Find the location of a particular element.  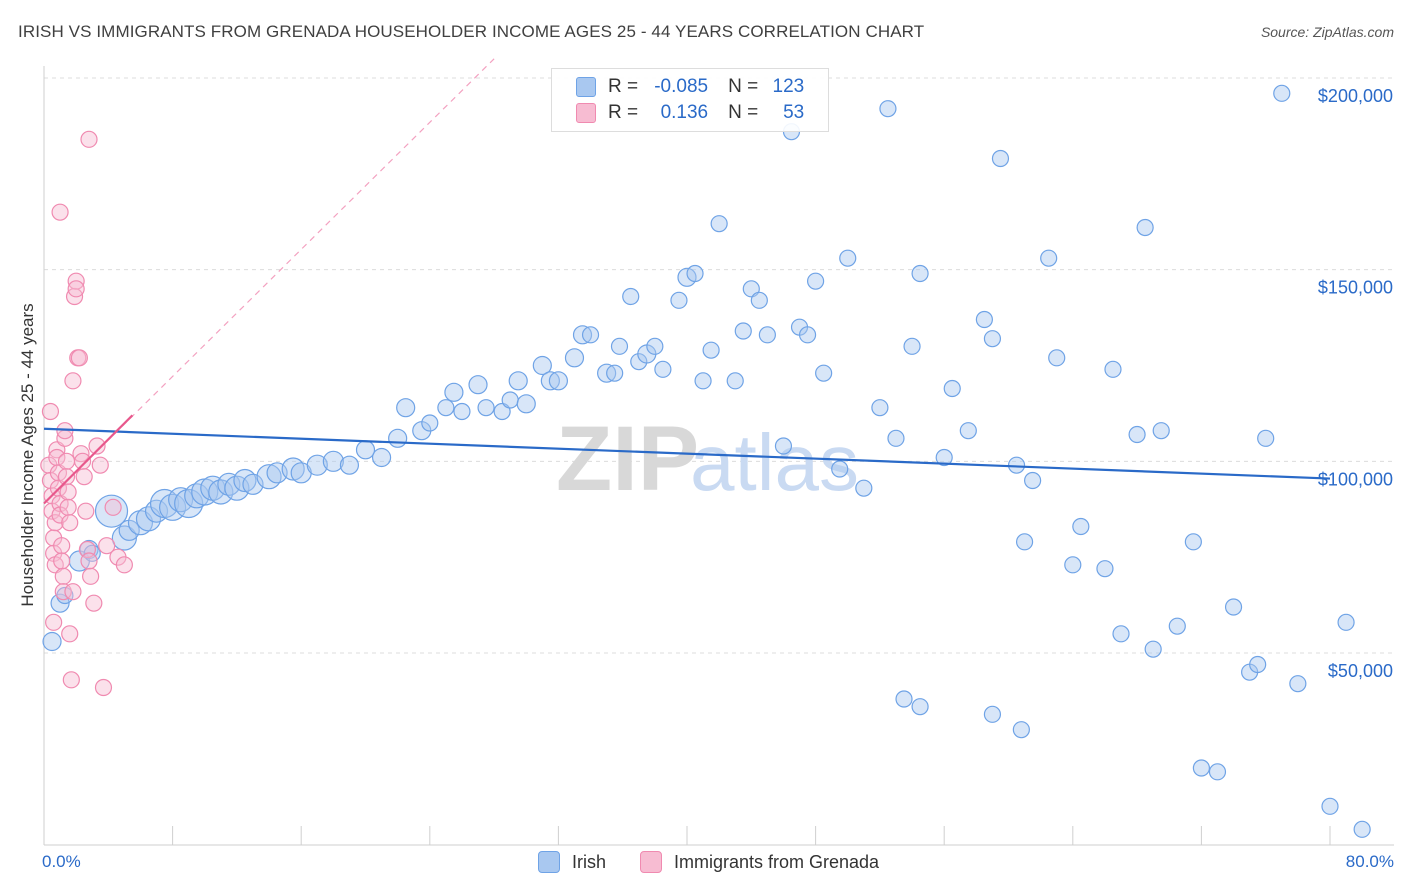

legend-row-irish: R = -0.085 N = 123 is located at coordinates (690, 87).